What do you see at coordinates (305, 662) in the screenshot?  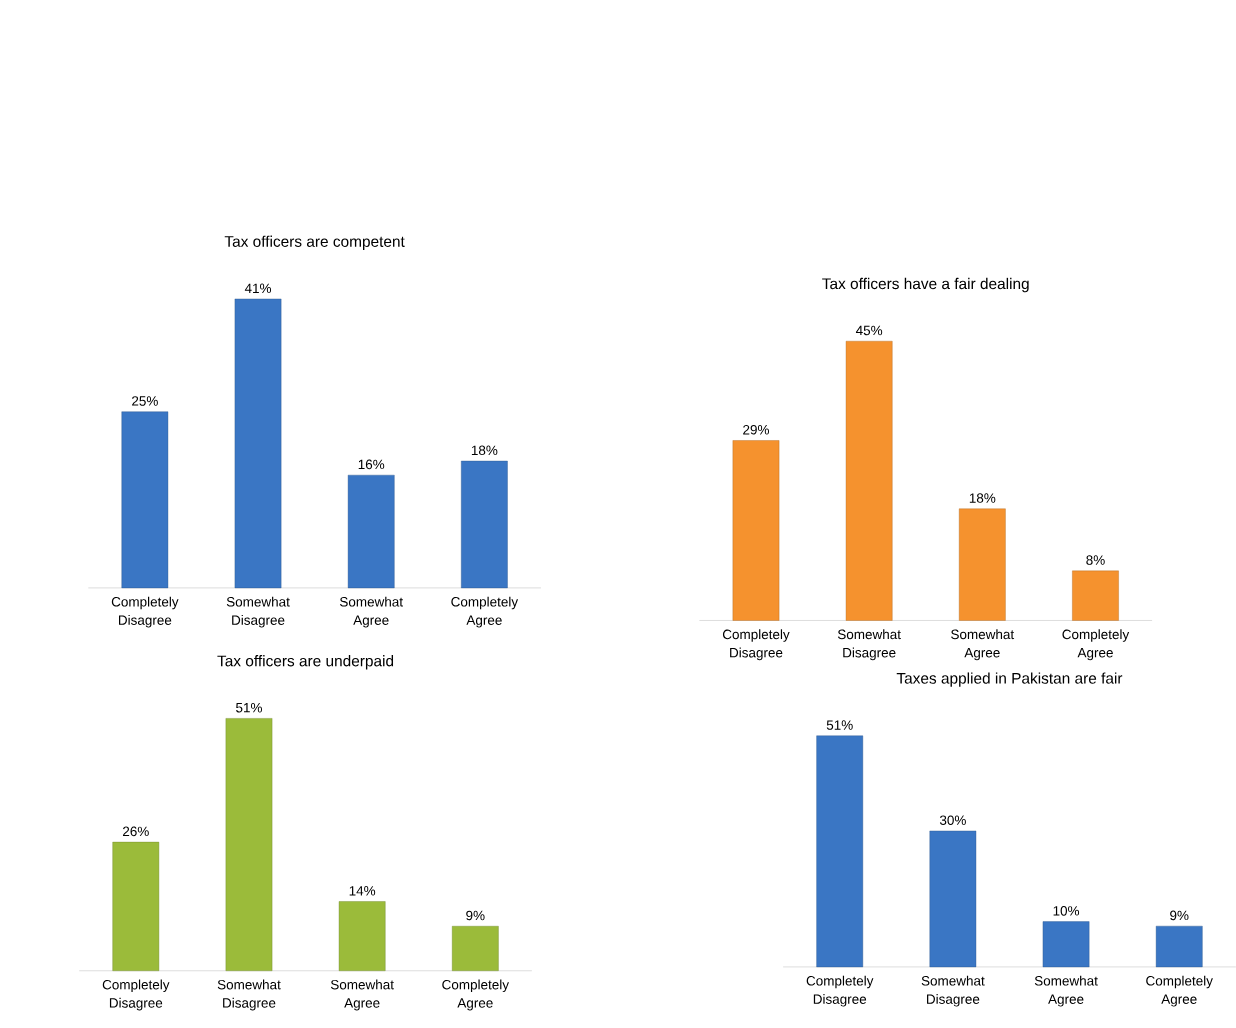 I see `chart-title: Tax officers are underpaid` at bounding box center [305, 662].